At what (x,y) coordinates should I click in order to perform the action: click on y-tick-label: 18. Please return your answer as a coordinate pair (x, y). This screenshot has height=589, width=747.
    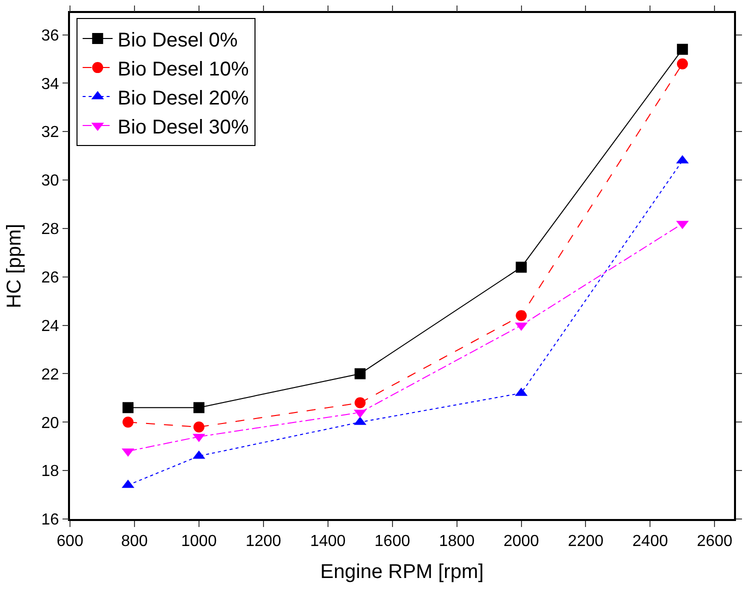
    Looking at the image, I should click on (50, 471).